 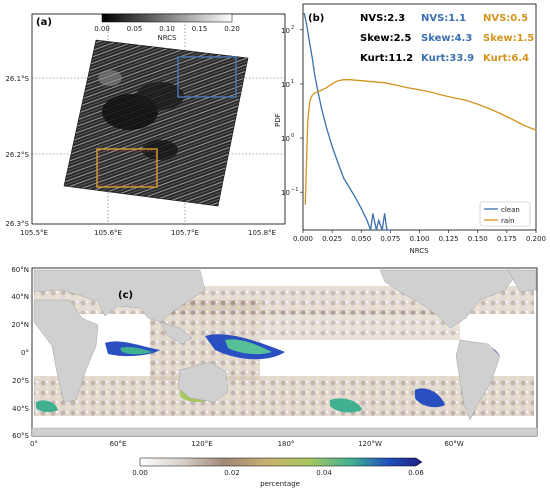 What do you see at coordinates (108, 233) in the screenshot?
I see `lon-tick: 105.6°E` at bounding box center [108, 233].